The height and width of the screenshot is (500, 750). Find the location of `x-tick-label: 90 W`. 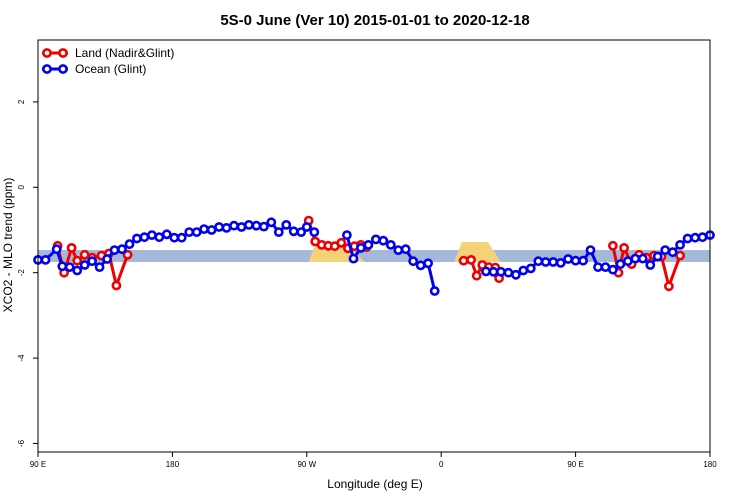

x-tick-label: 90 W is located at coordinates (306, 464).